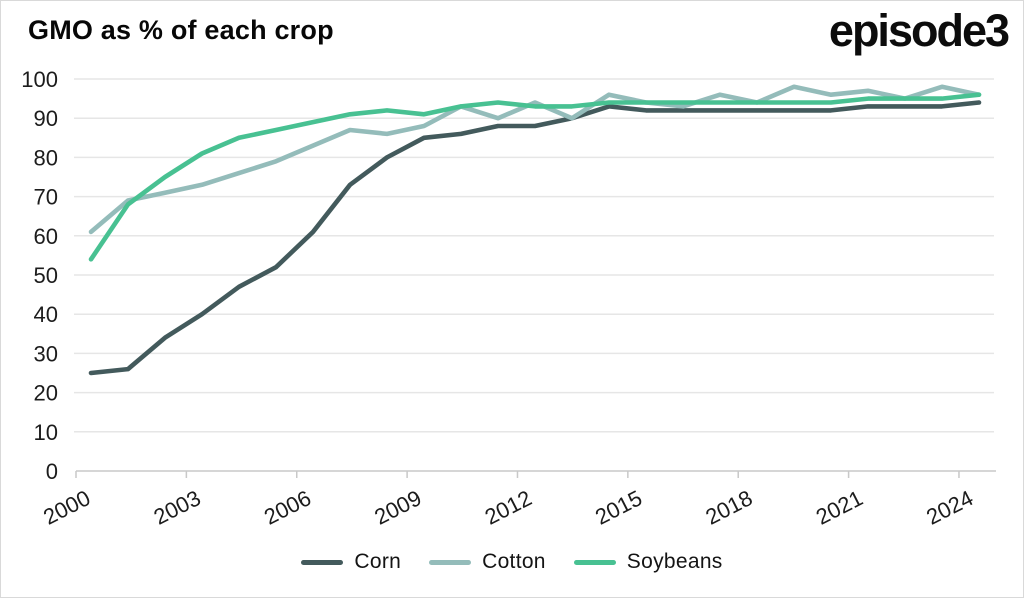  Describe the element at coordinates (729, 507) in the screenshot. I see `x-tick-label: 2018` at that location.